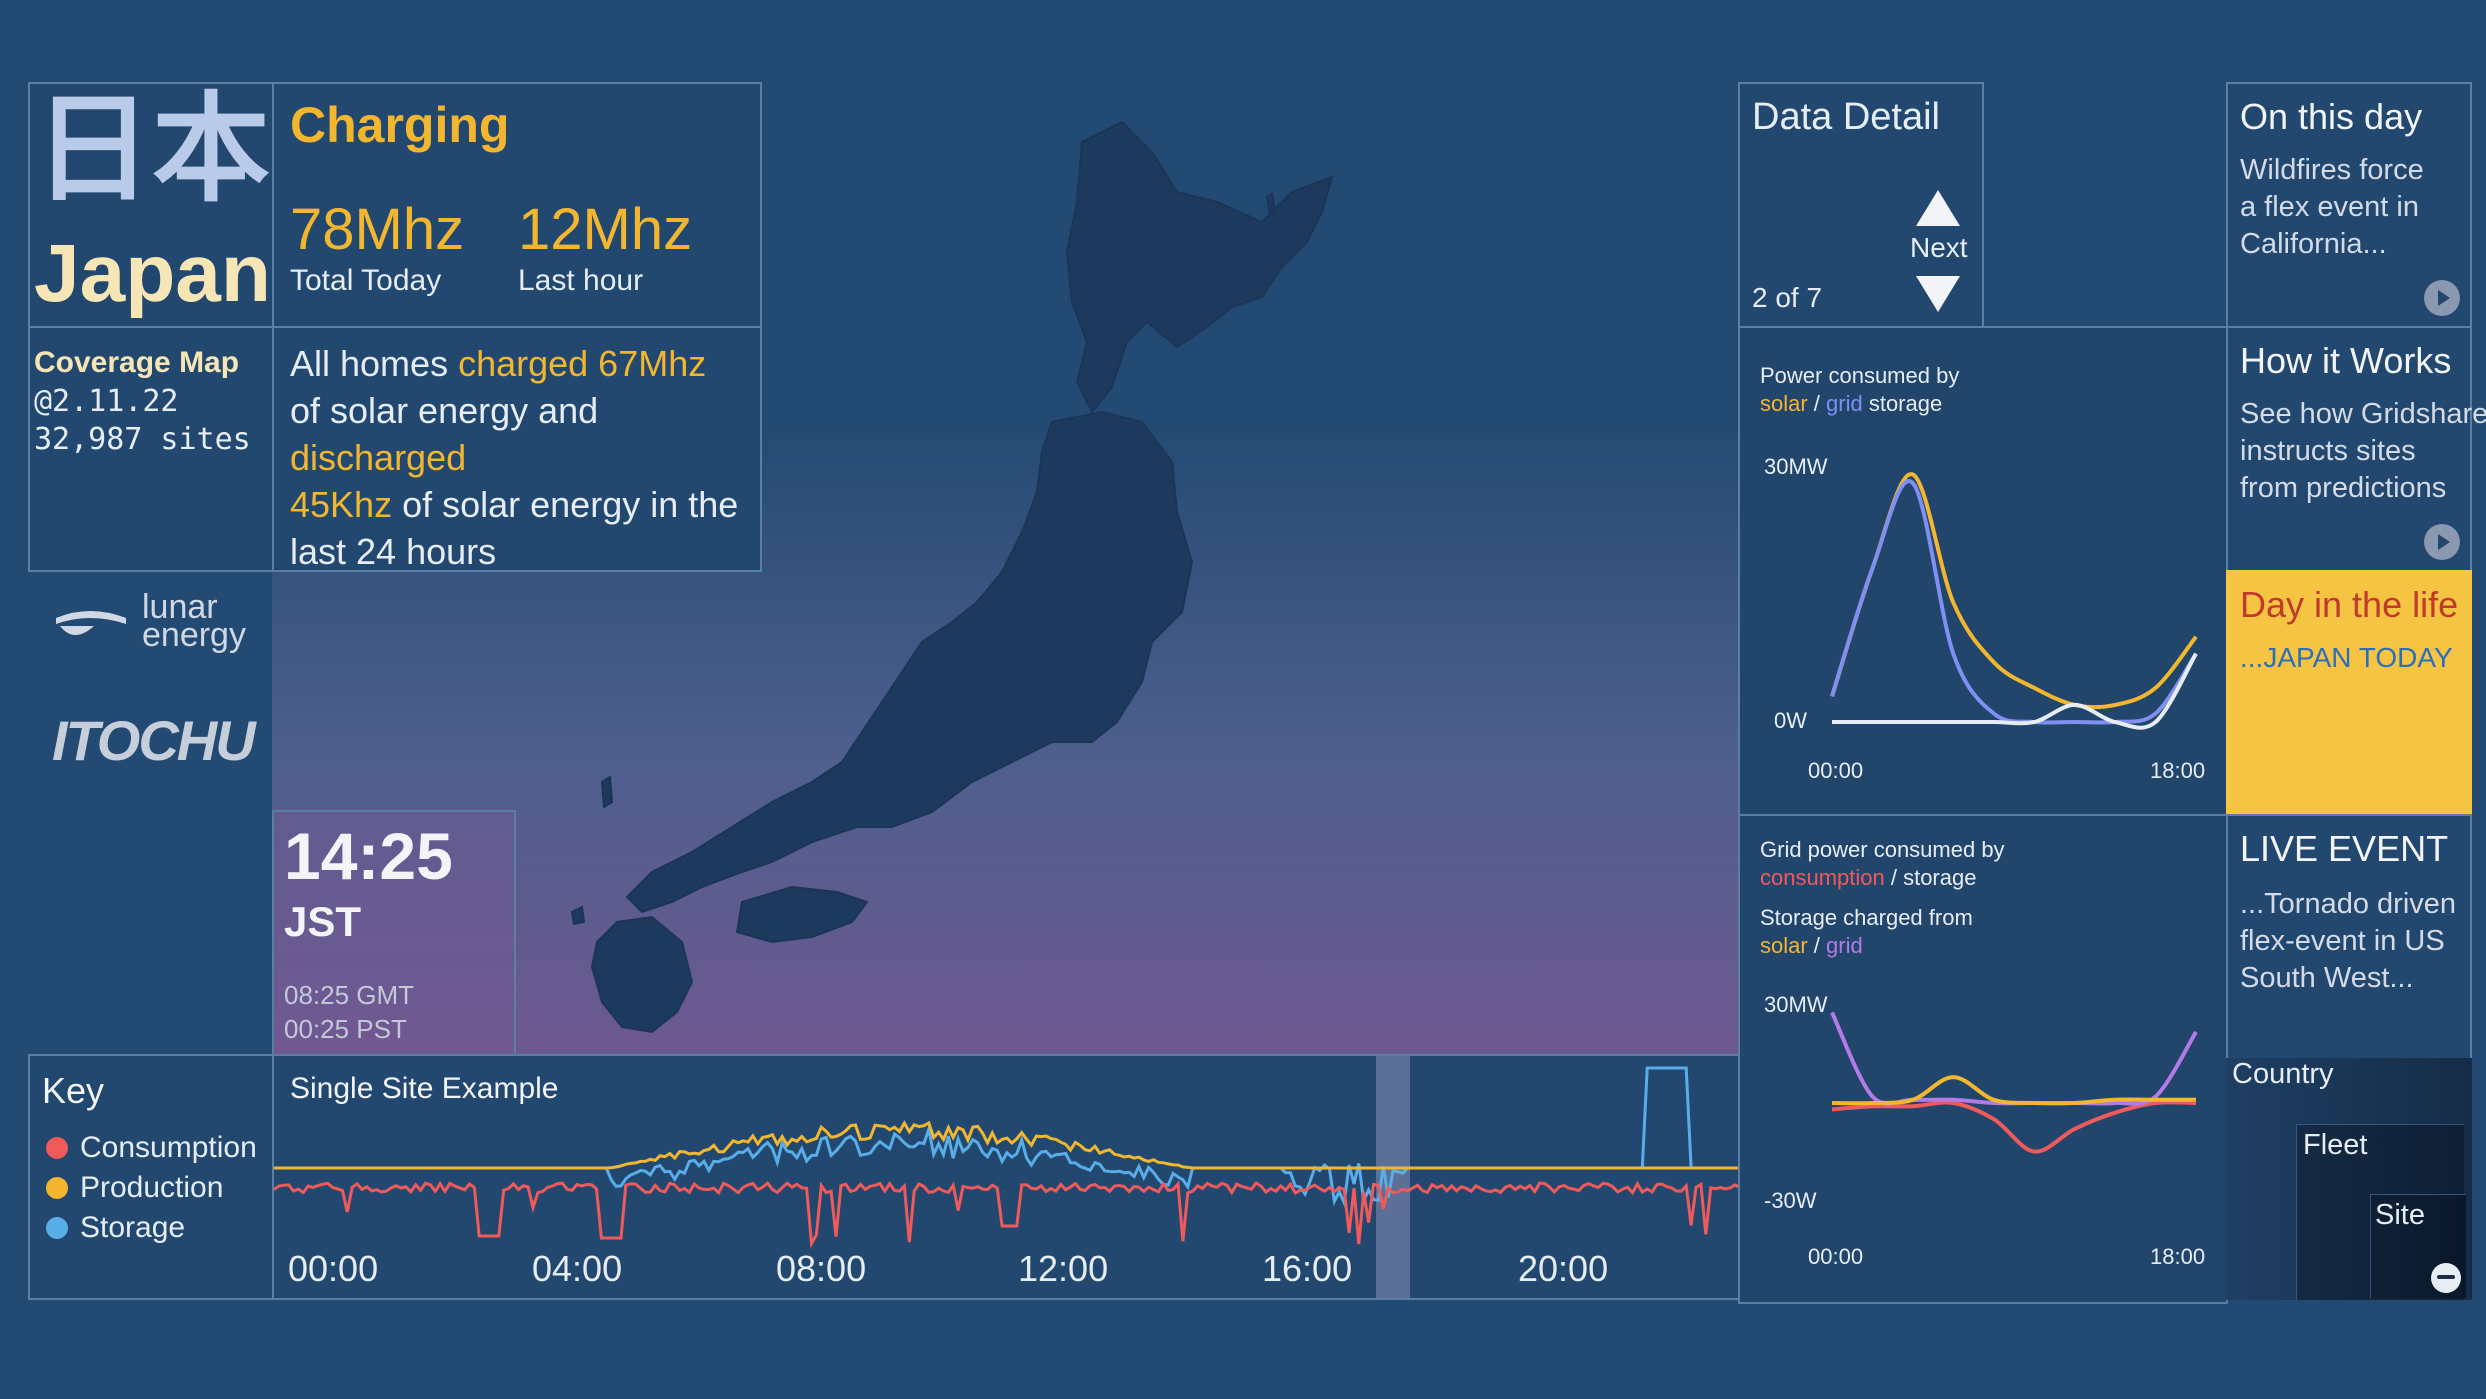  I want to click on zoom-site: Site, so click(2400, 1215).